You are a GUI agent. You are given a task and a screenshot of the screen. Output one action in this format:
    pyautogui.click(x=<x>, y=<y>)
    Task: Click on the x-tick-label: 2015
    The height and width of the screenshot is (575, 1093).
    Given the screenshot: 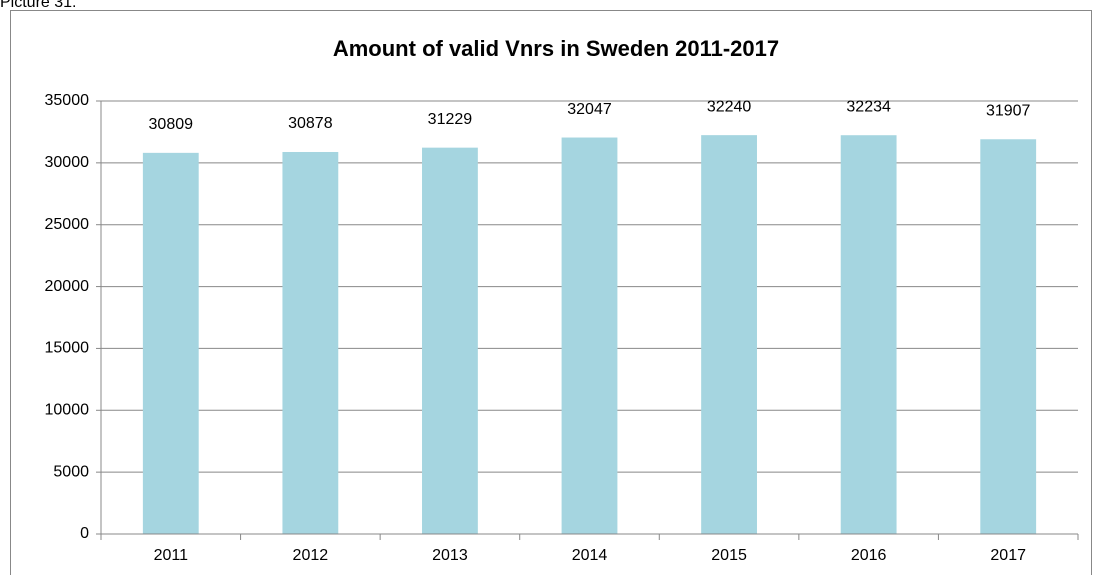 What is the action you would take?
    pyautogui.click(x=729, y=555)
    